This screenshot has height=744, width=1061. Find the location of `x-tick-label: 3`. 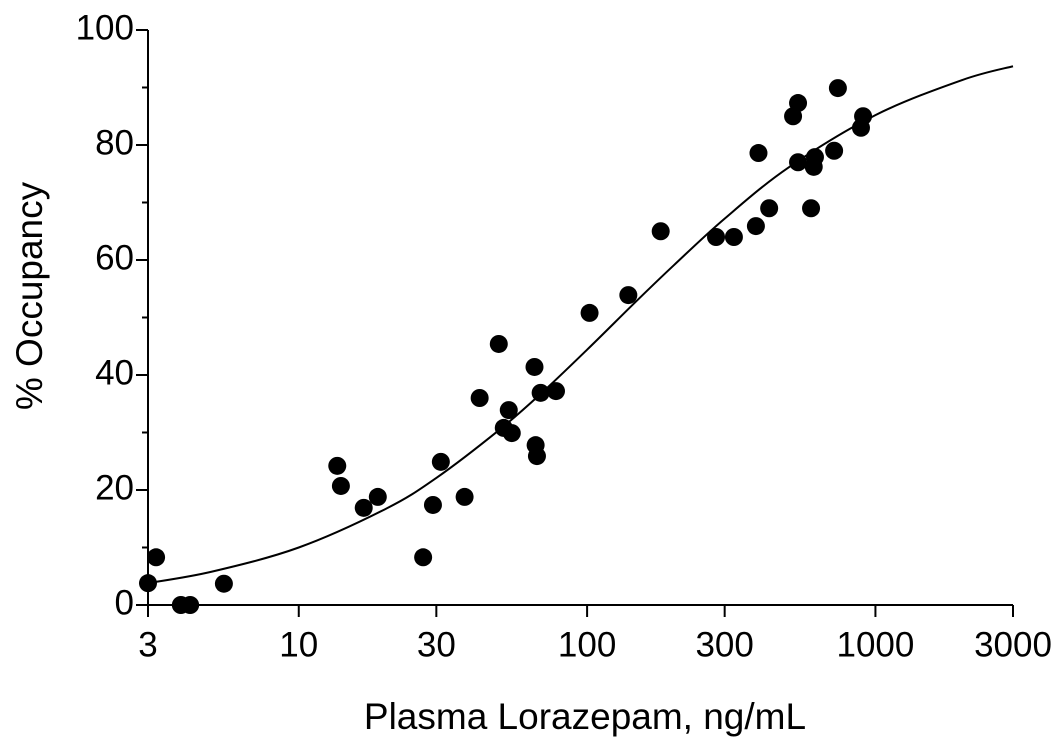

x-tick-label: 3 is located at coordinates (147, 644).